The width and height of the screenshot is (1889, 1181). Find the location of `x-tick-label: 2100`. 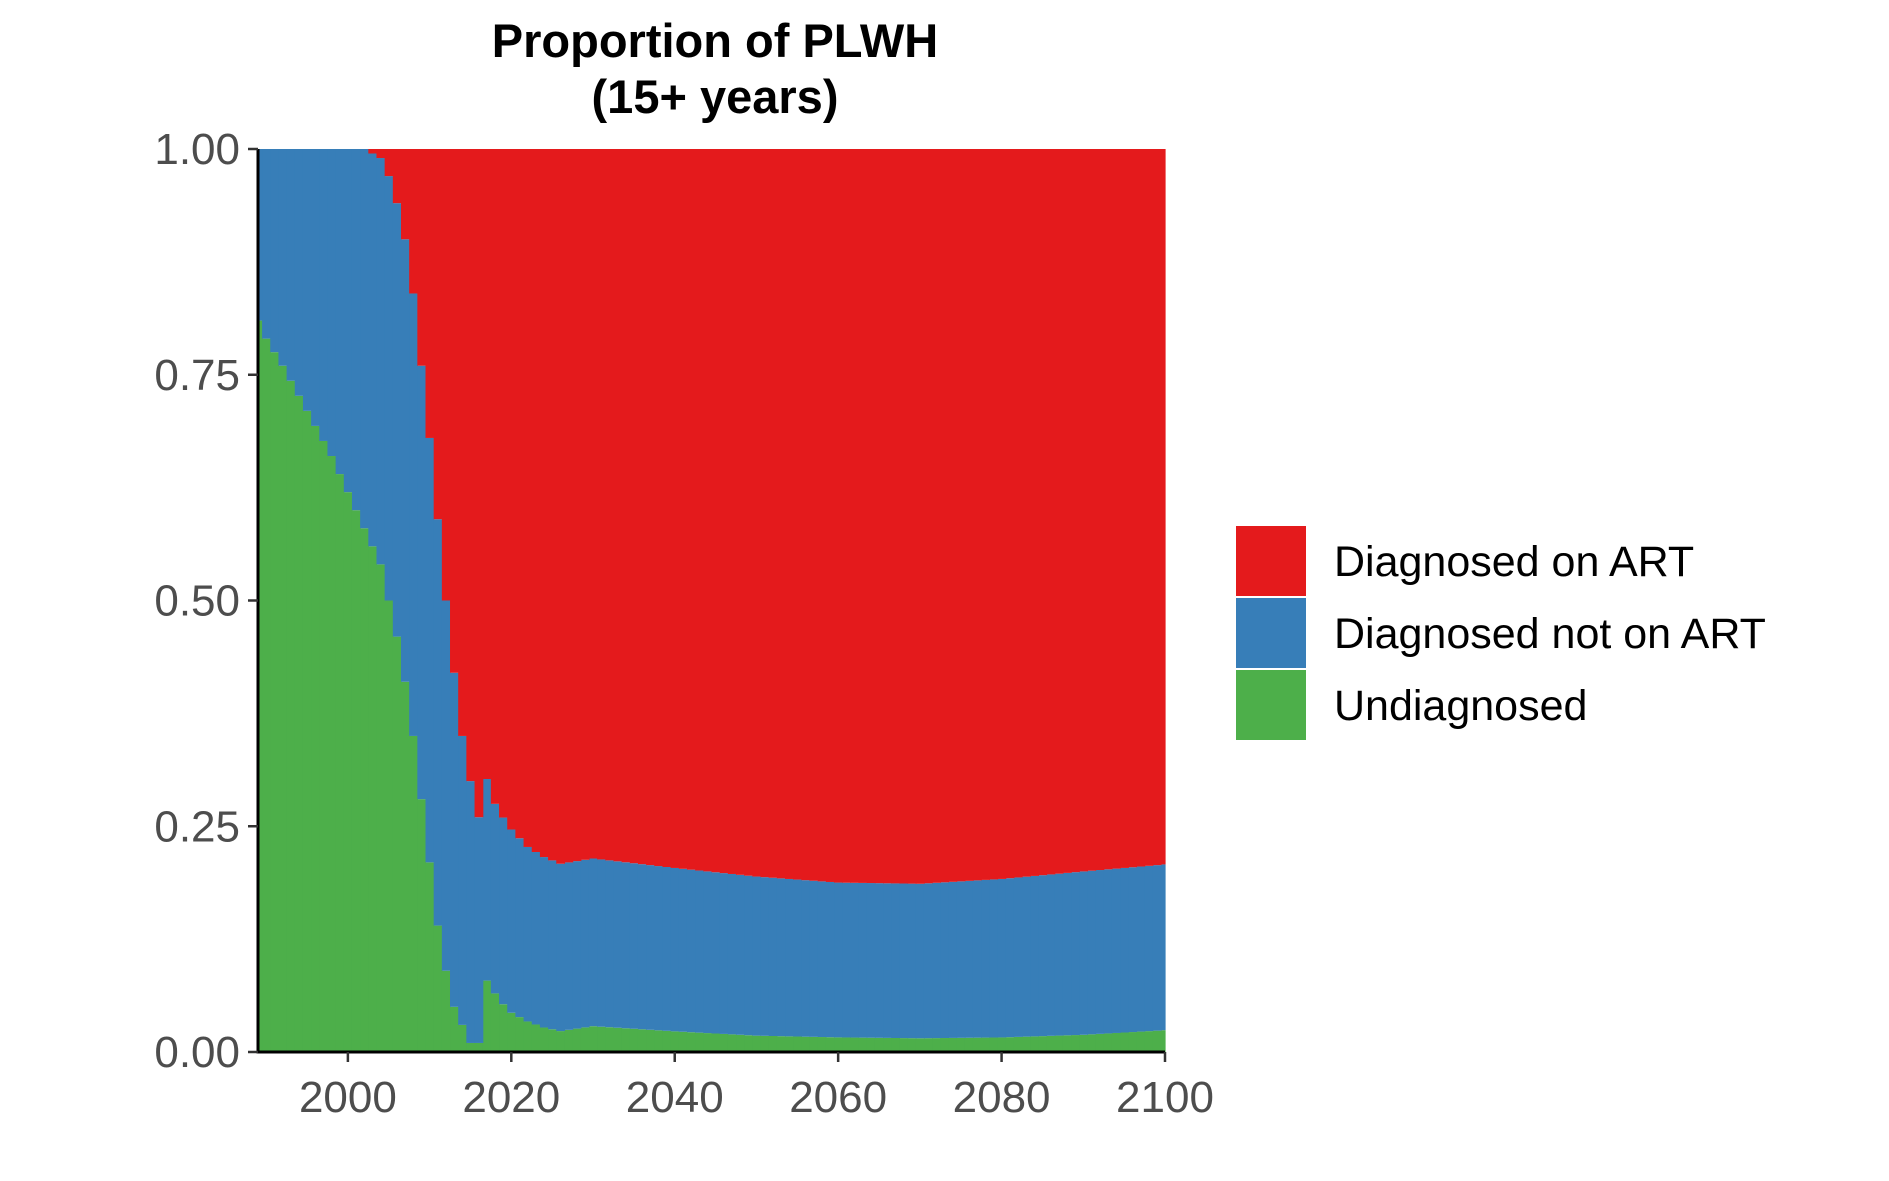

x-tick-label: 2100 is located at coordinates (1165, 1097).